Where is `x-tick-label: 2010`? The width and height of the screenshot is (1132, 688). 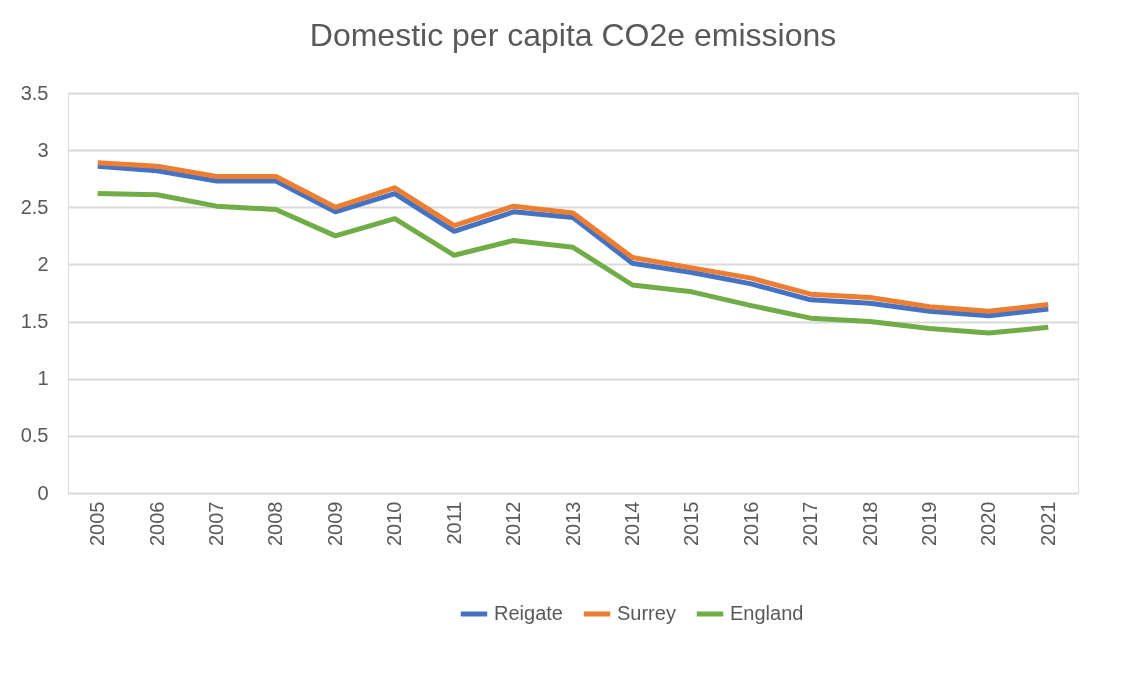 x-tick-label: 2010 is located at coordinates (394, 523).